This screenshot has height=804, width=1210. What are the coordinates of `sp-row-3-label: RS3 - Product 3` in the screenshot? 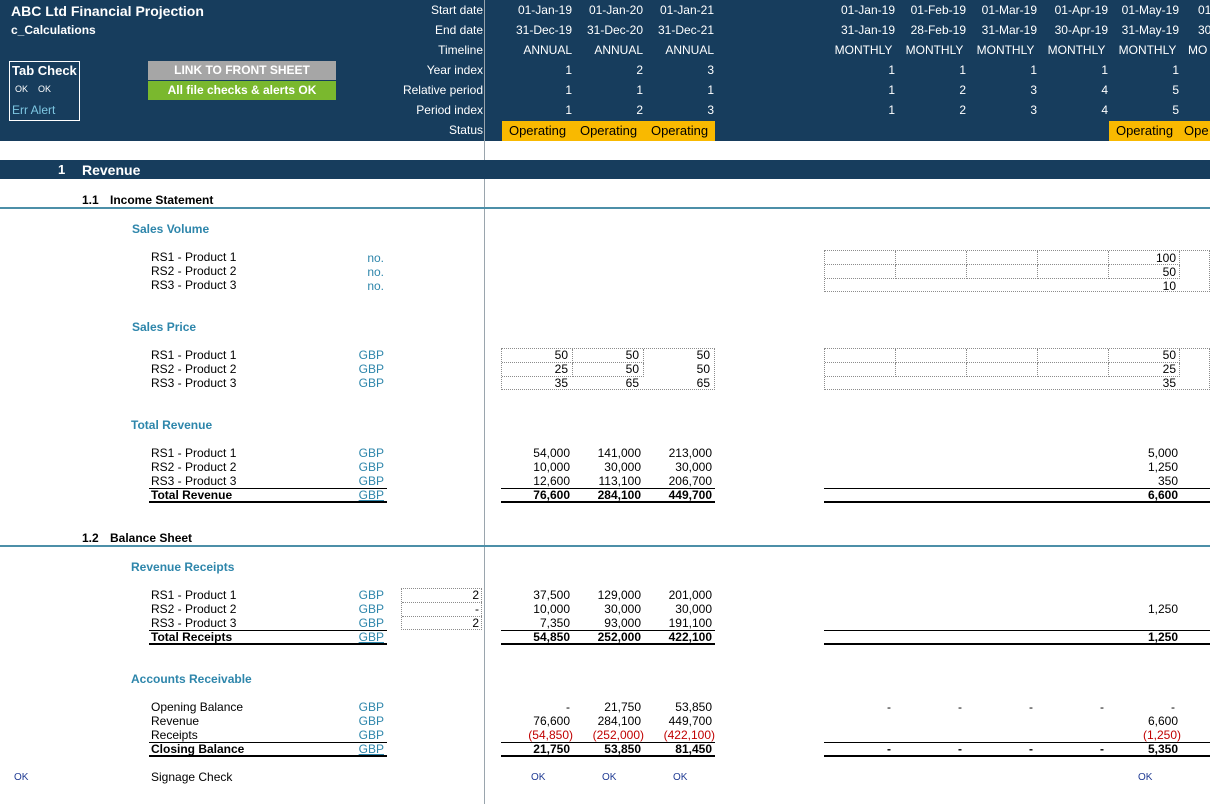 It's located at (194, 383).